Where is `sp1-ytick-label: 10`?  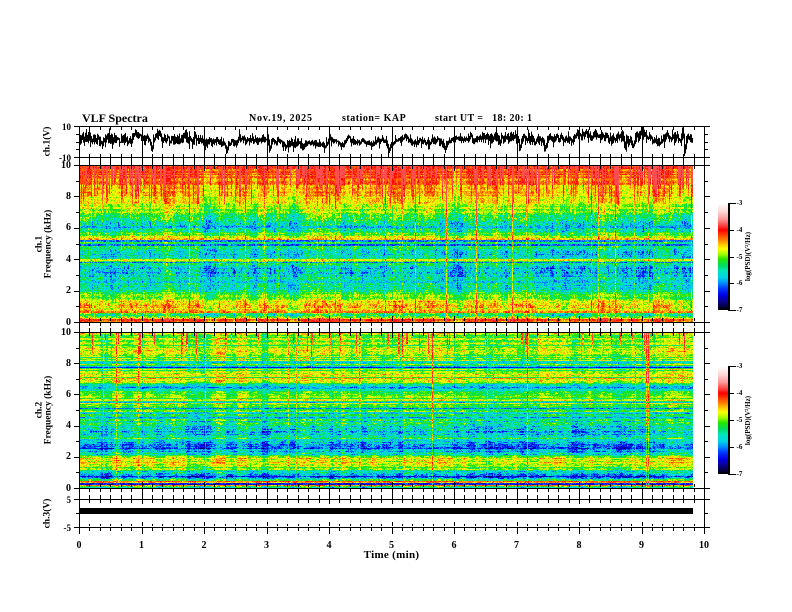
sp1-ytick-label: 10 is located at coordinates (66, 165).